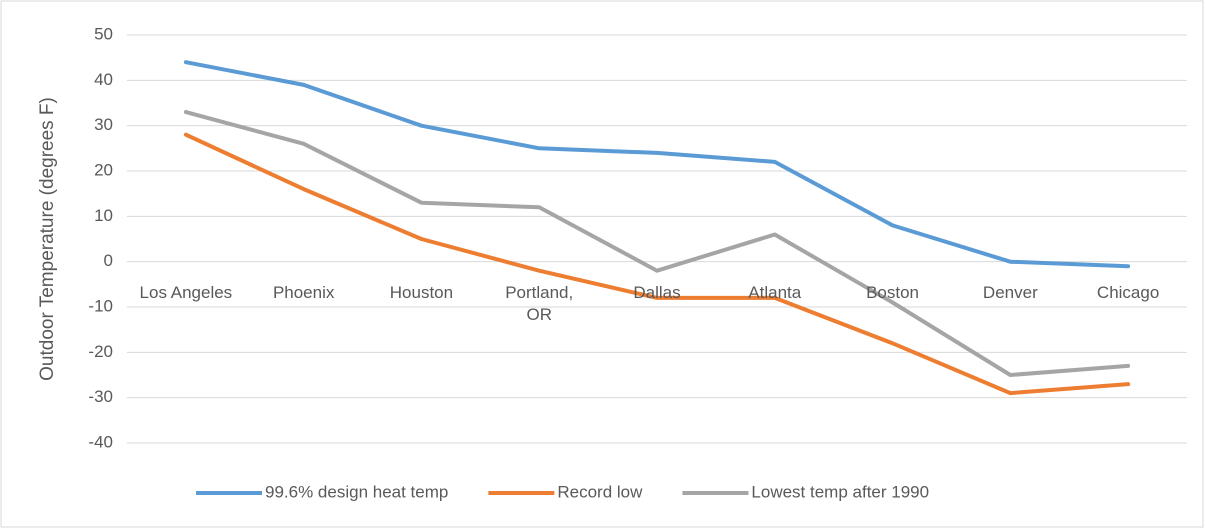 The width and height of the screenshot is (1205, 529). I want to click on x-tick-label: Los Angeles, so click(186, 292).